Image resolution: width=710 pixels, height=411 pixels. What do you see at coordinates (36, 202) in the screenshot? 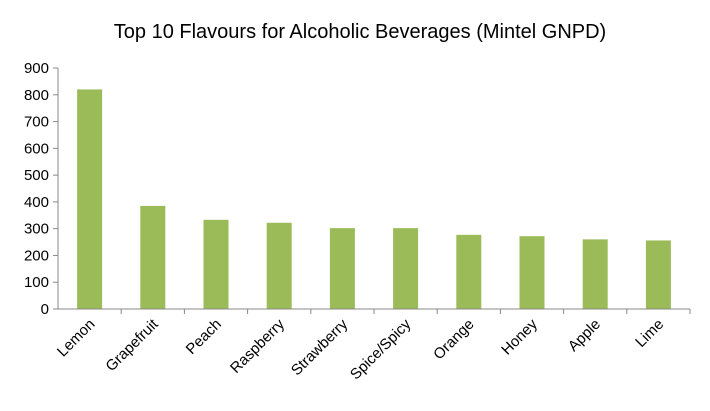
I see `y-tick-label: 400` at bounding box center [36, 202].